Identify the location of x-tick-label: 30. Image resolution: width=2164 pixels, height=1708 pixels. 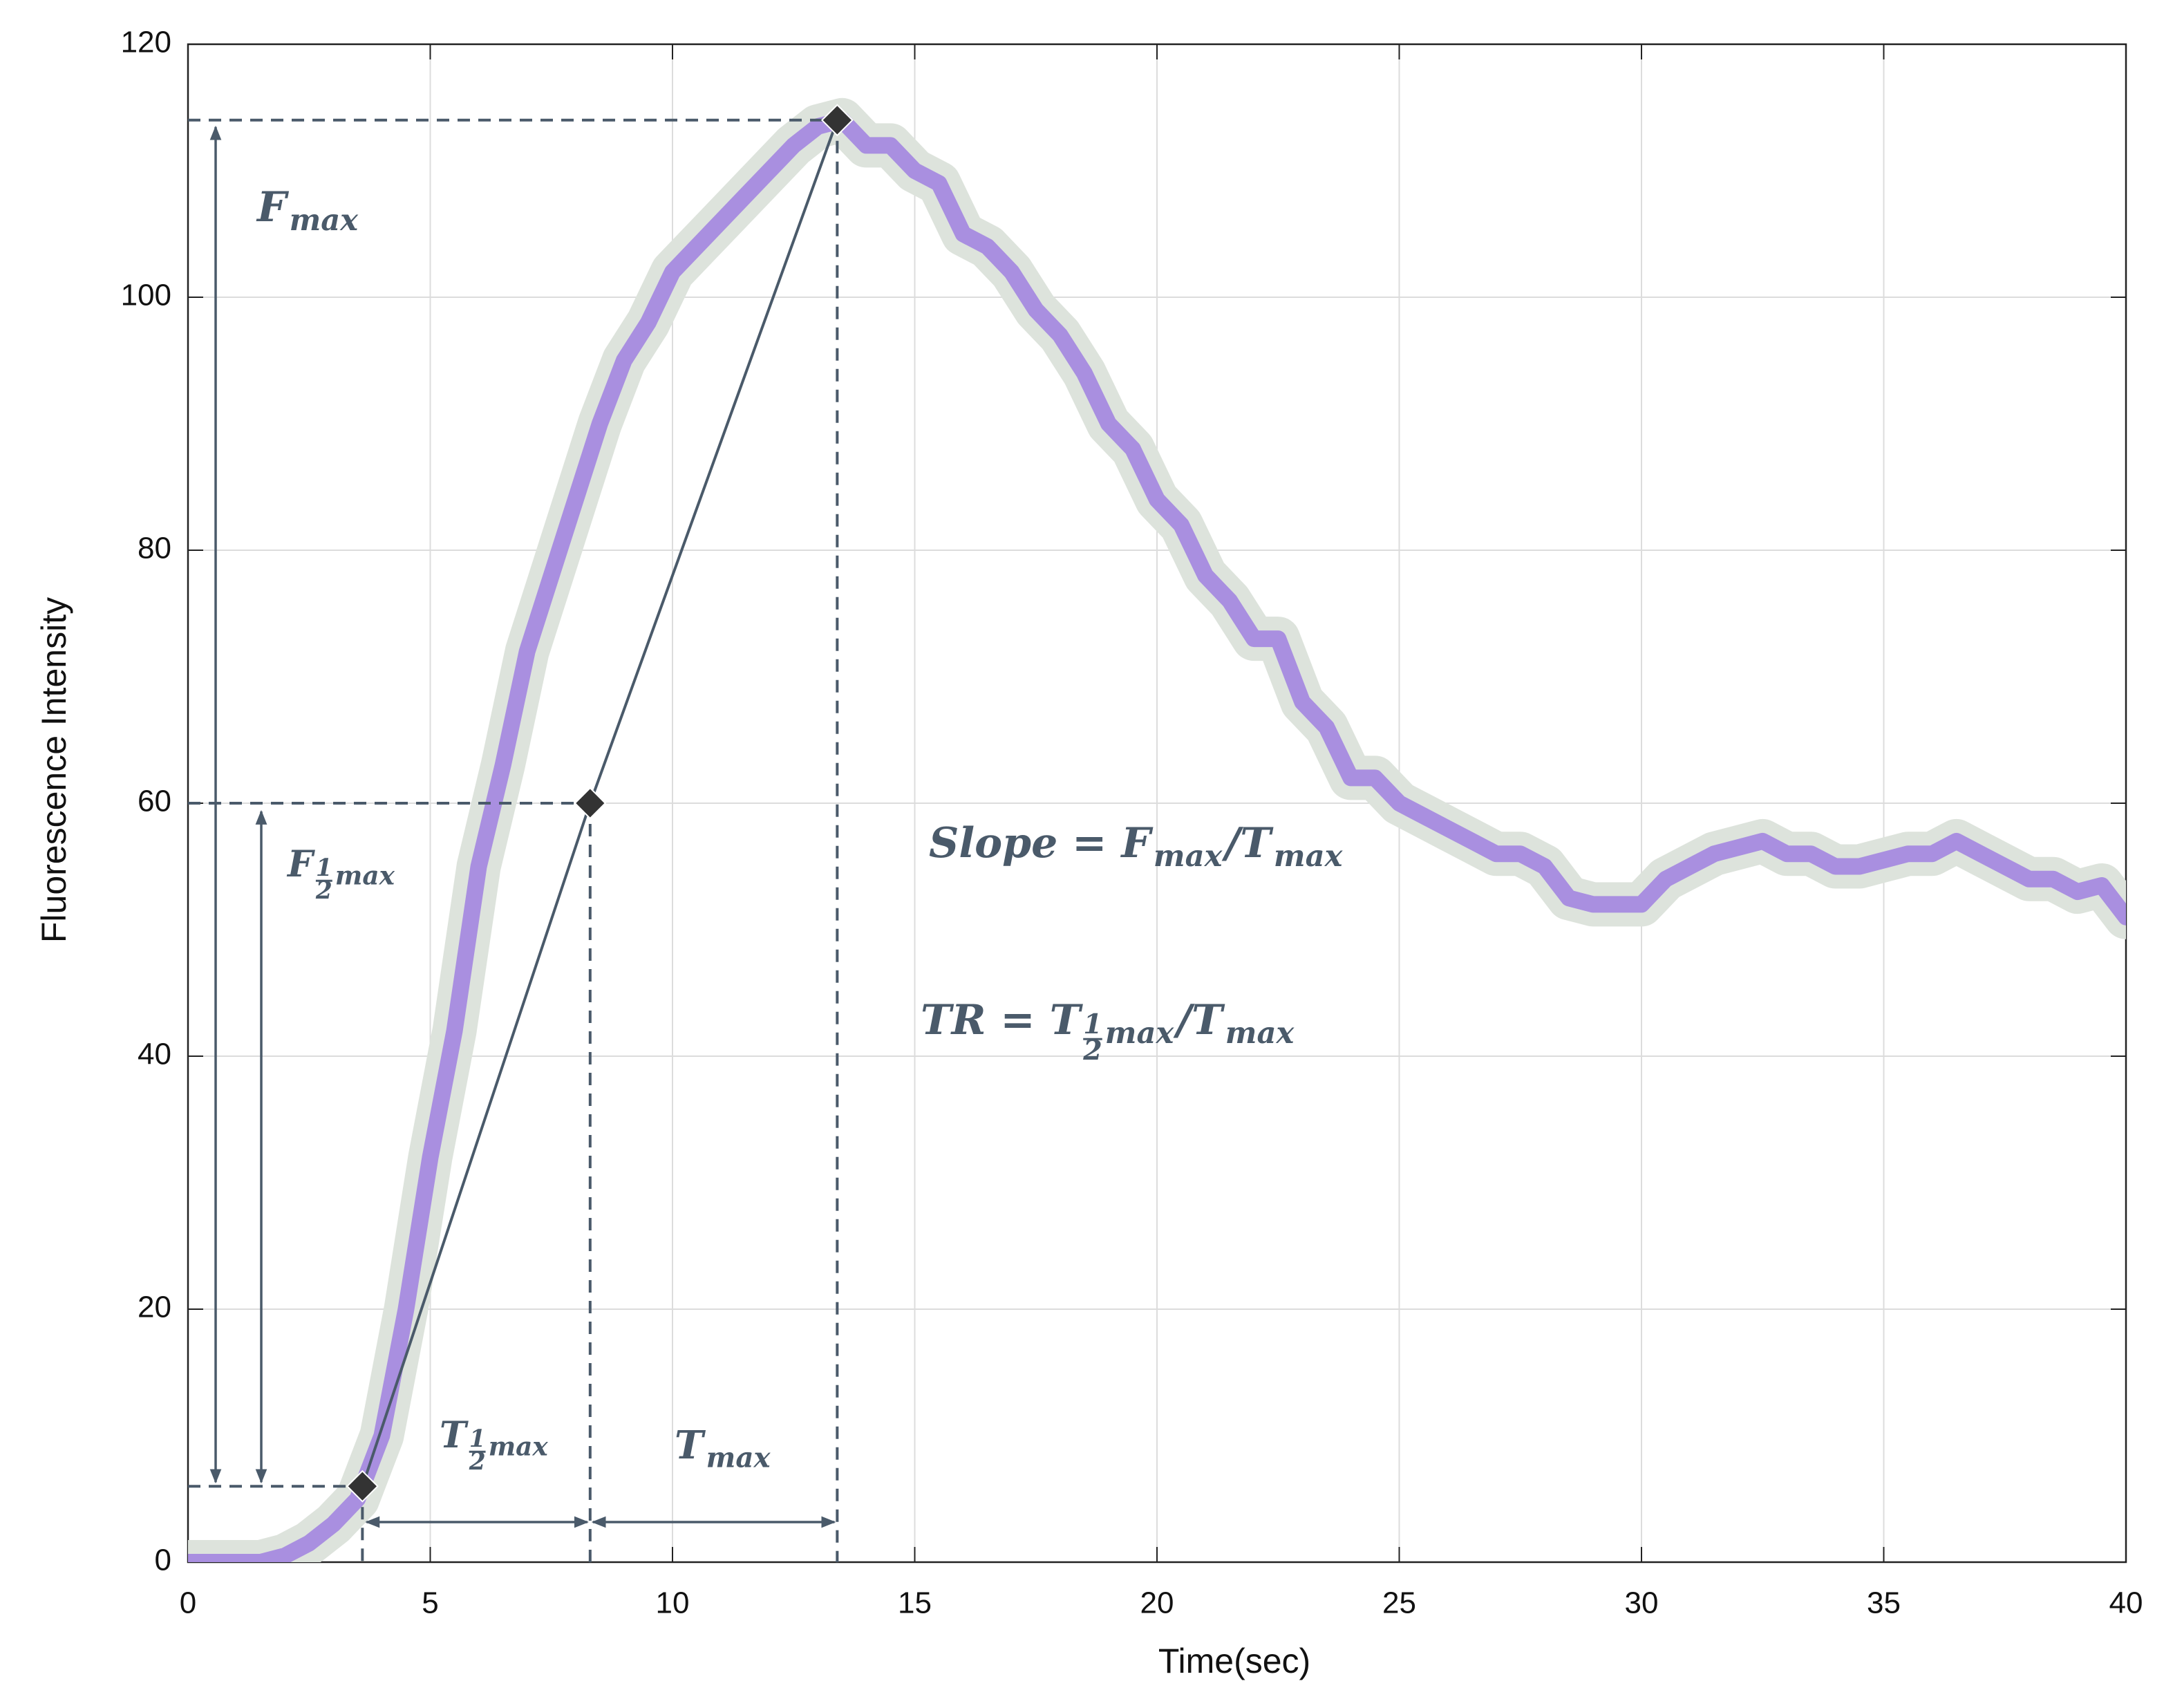
(1642, 1603).